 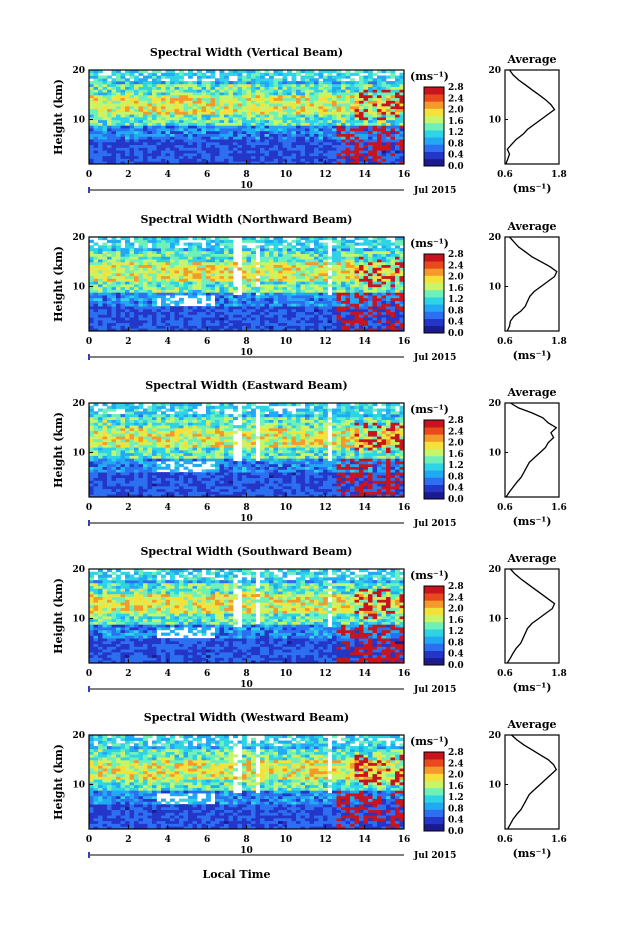 I want to click on colorbar-swatch, so click(x=434, y=119).